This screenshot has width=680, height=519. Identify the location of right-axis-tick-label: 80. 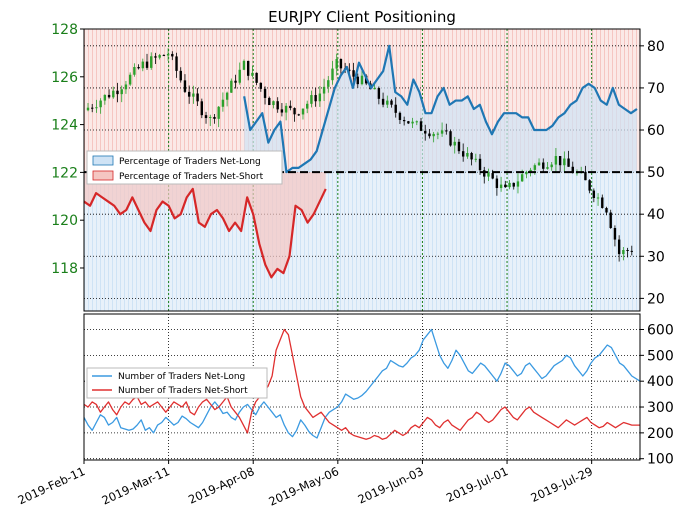
(656, 47).